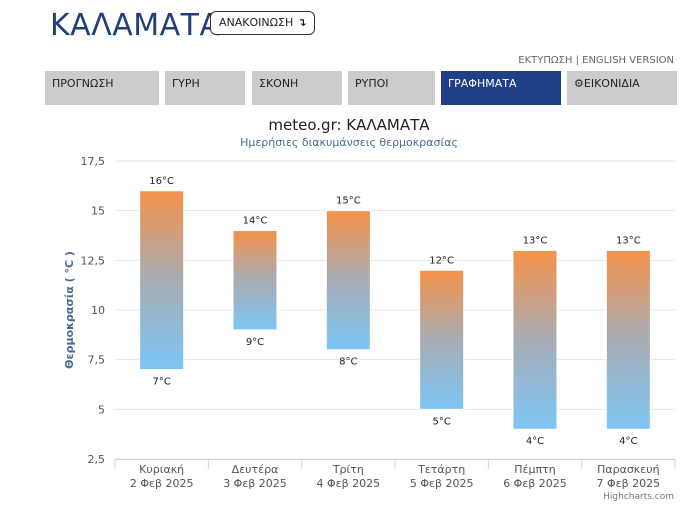  What do you see at coordinates (629, 483) in the screenshot?
I see `x-tick-label-date: 7 Φεβ 2025` at bounding box center [629, 483].